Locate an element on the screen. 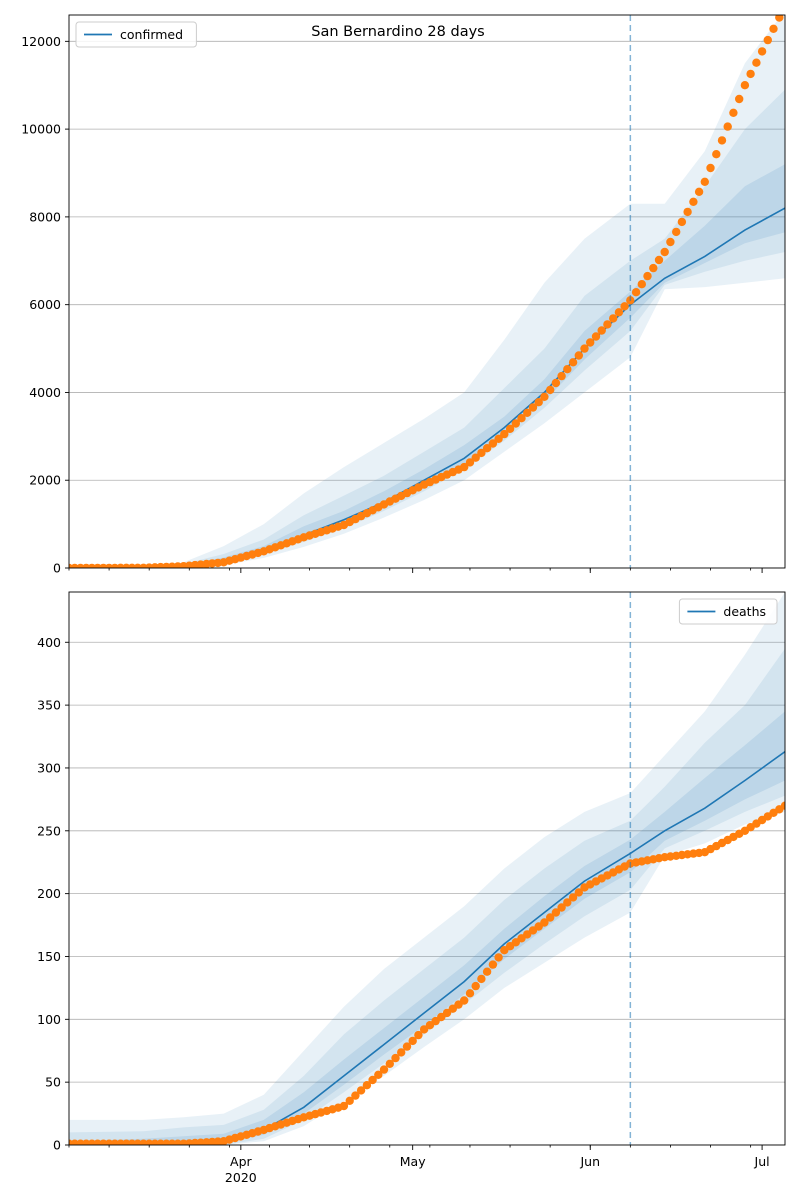  figure-title: San Bernardino 28 days is located at coordinates (397, 32).